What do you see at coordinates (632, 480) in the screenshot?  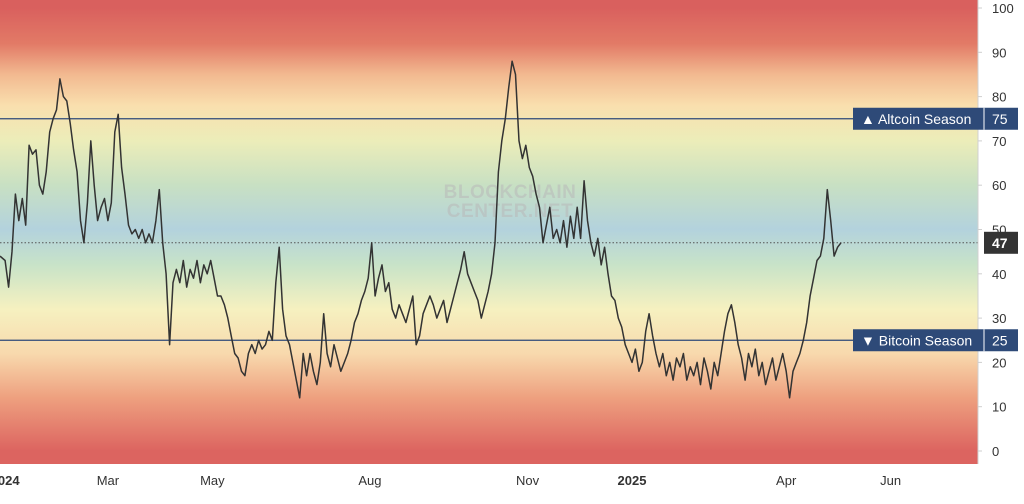 I see `x-tick-label: 2025` at bounding box center [632, 480].